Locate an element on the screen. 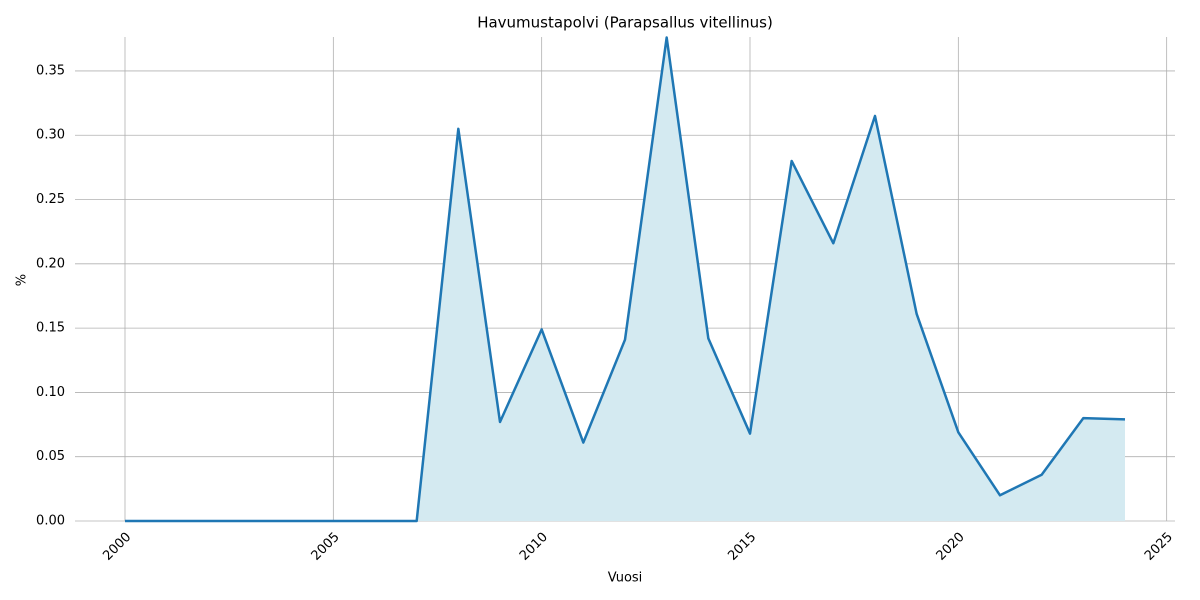 This screenshot has height=600, width=1200. y-tick-label: 0.15 is located at coordinates (50, 328).